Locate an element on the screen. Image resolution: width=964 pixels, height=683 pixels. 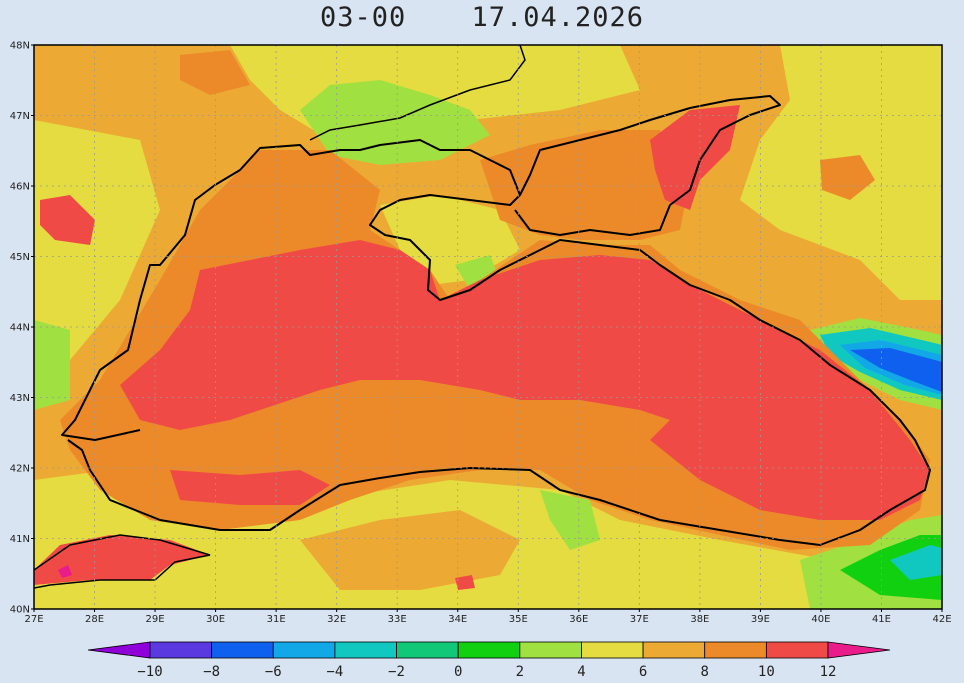
lat-tick-label: 40N is located at coordinates (20, 610).